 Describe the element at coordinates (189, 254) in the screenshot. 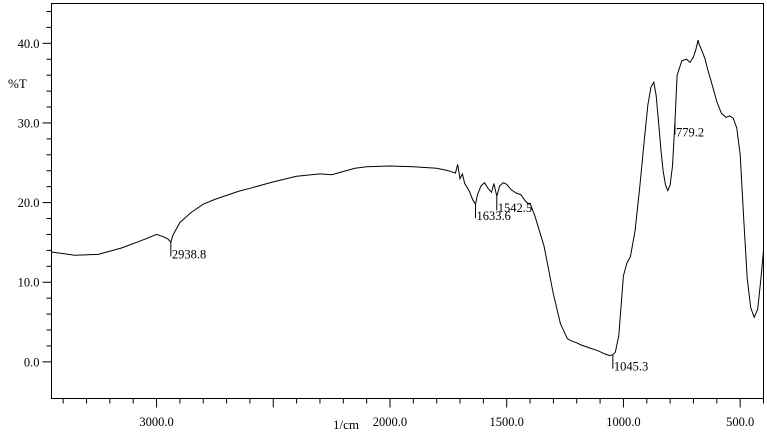

I see `peak-label: 2938.8` at that location.